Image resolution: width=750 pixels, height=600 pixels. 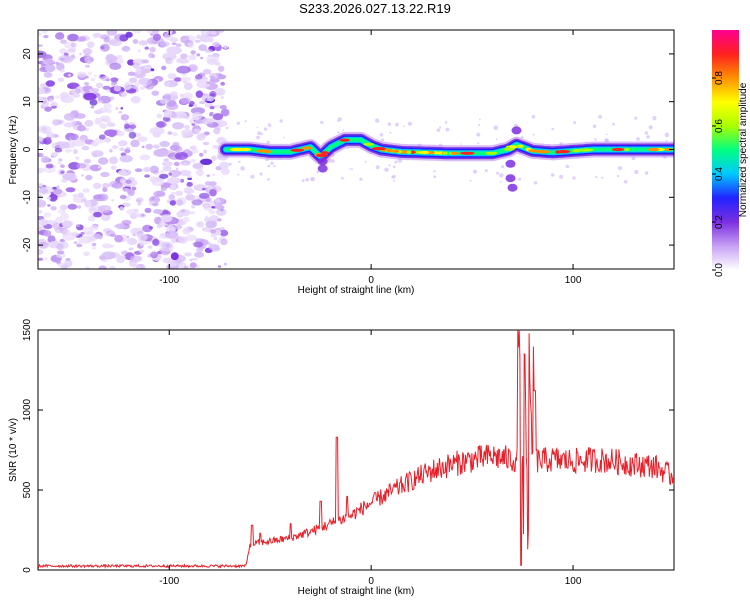 I want to click on x-tick-label: 0, so click(x=371, y=280).